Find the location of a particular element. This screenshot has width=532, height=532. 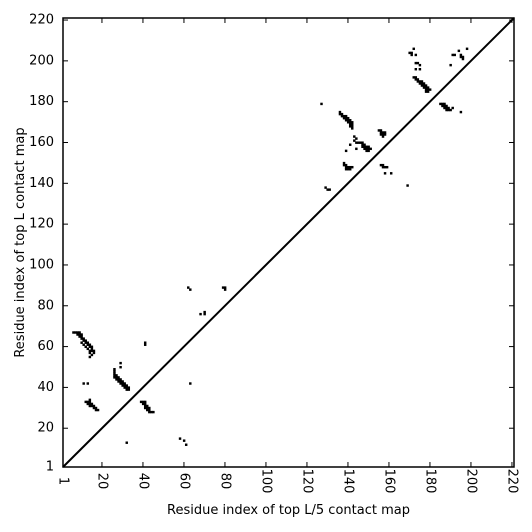

x-tick-label: 160 is located at coordinates (388, 481).